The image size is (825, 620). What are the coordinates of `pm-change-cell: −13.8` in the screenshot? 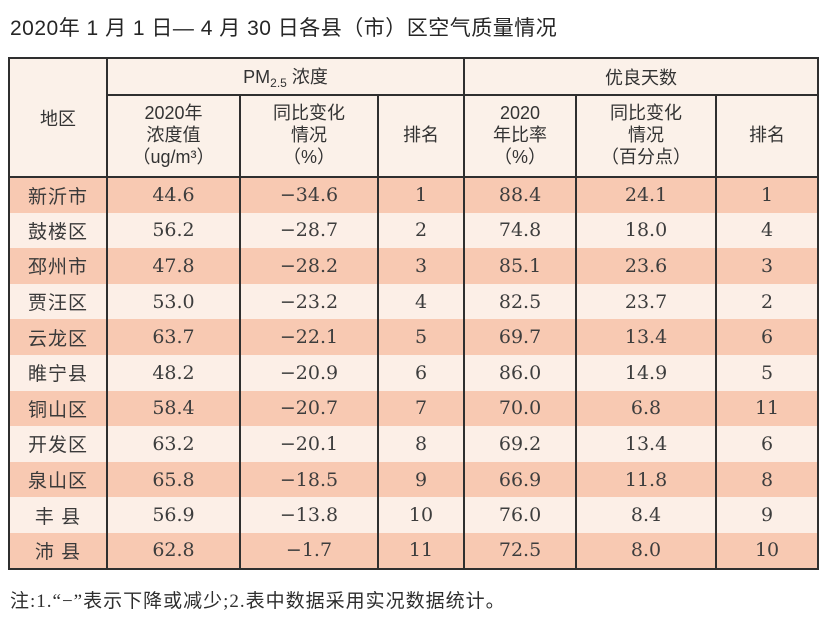 It's located at (309, 515).